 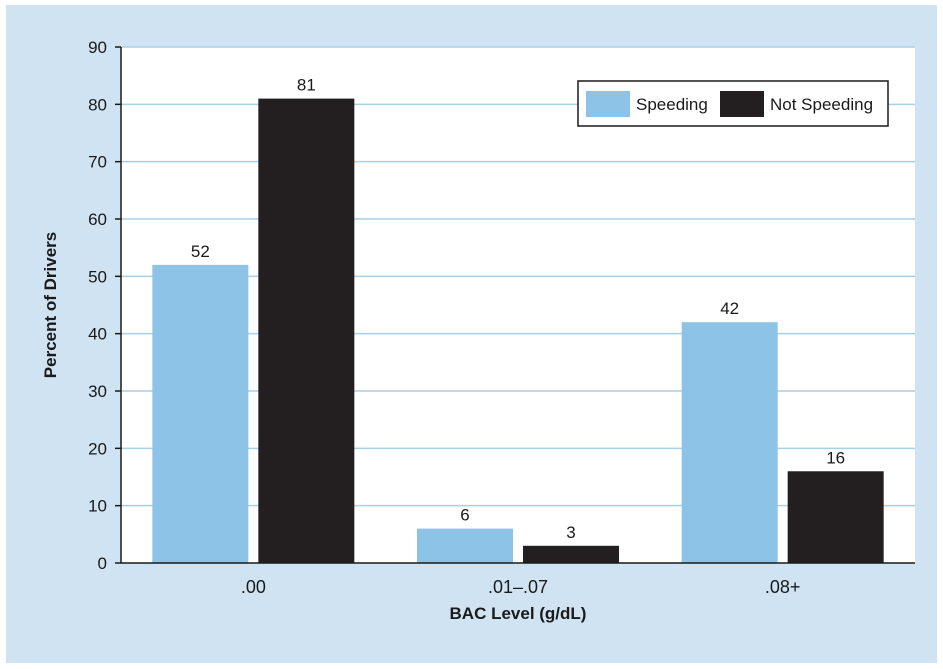 I want to click on bar-value-label: 81, so click(x=306, y=85).